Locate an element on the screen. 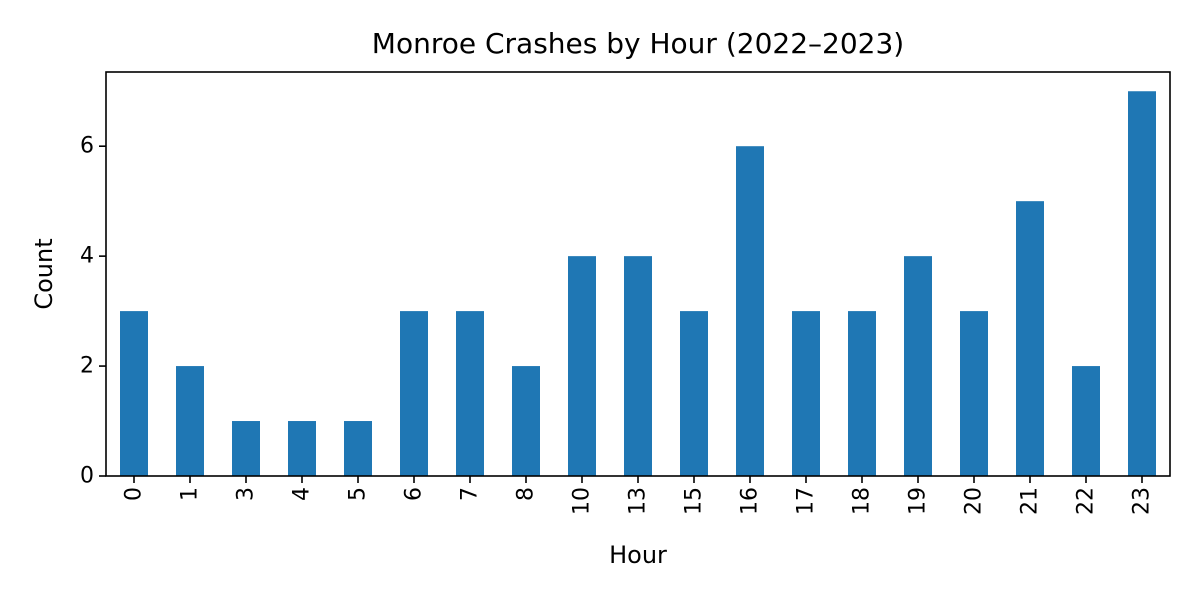  x-tick-label: 20 is located at coordinates (974, 501).